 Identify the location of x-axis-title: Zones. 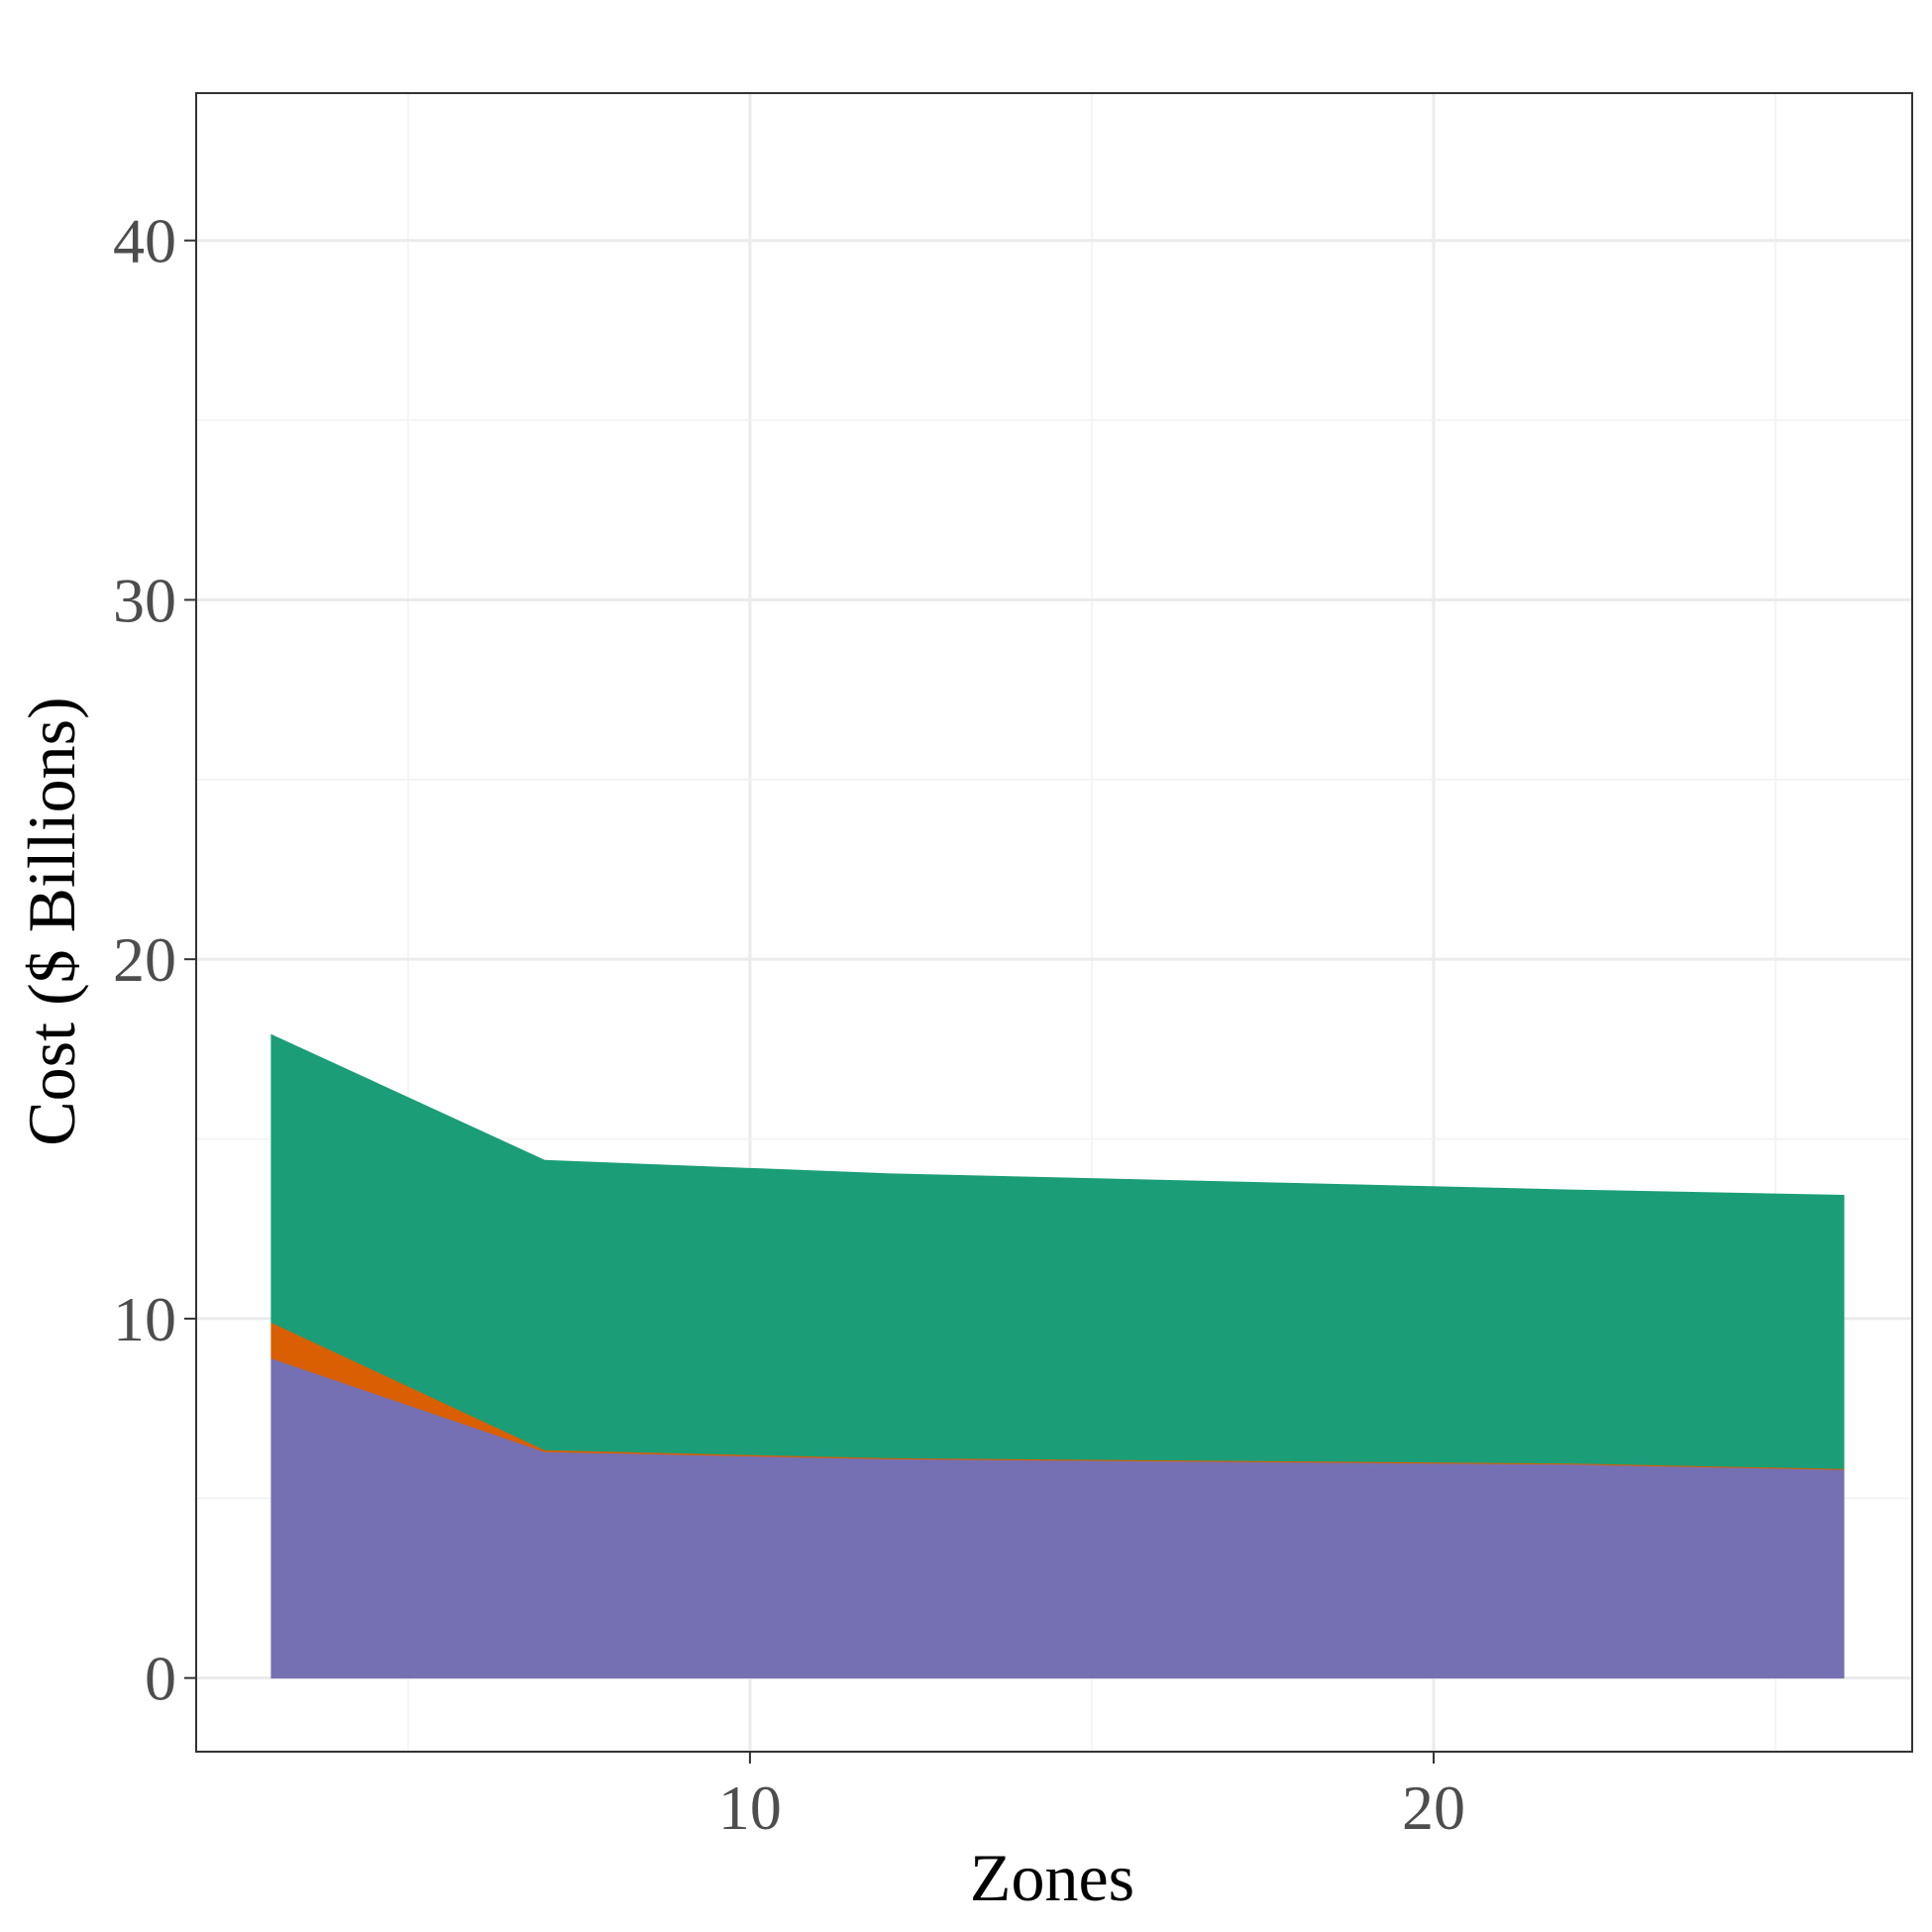
(1052, 1878).